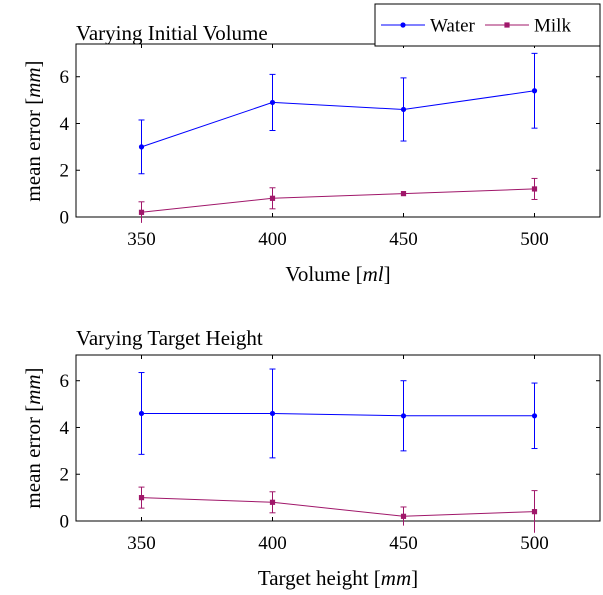  What do you see at coordinates (507, 25) in the screenshot?
I see `legend-marker-milk` at bounding box center [507, 25].